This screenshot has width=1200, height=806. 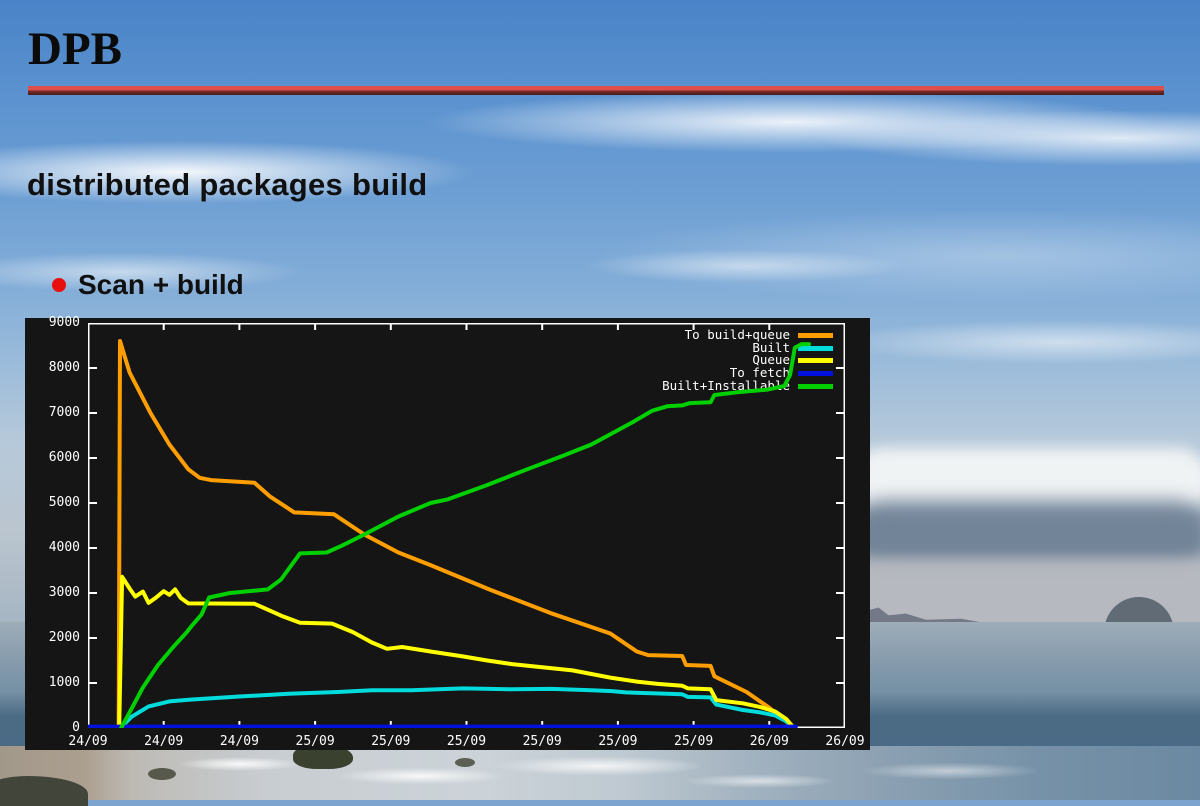 I want to click on y-tick-label: 5000, so click(x=64, y=502).